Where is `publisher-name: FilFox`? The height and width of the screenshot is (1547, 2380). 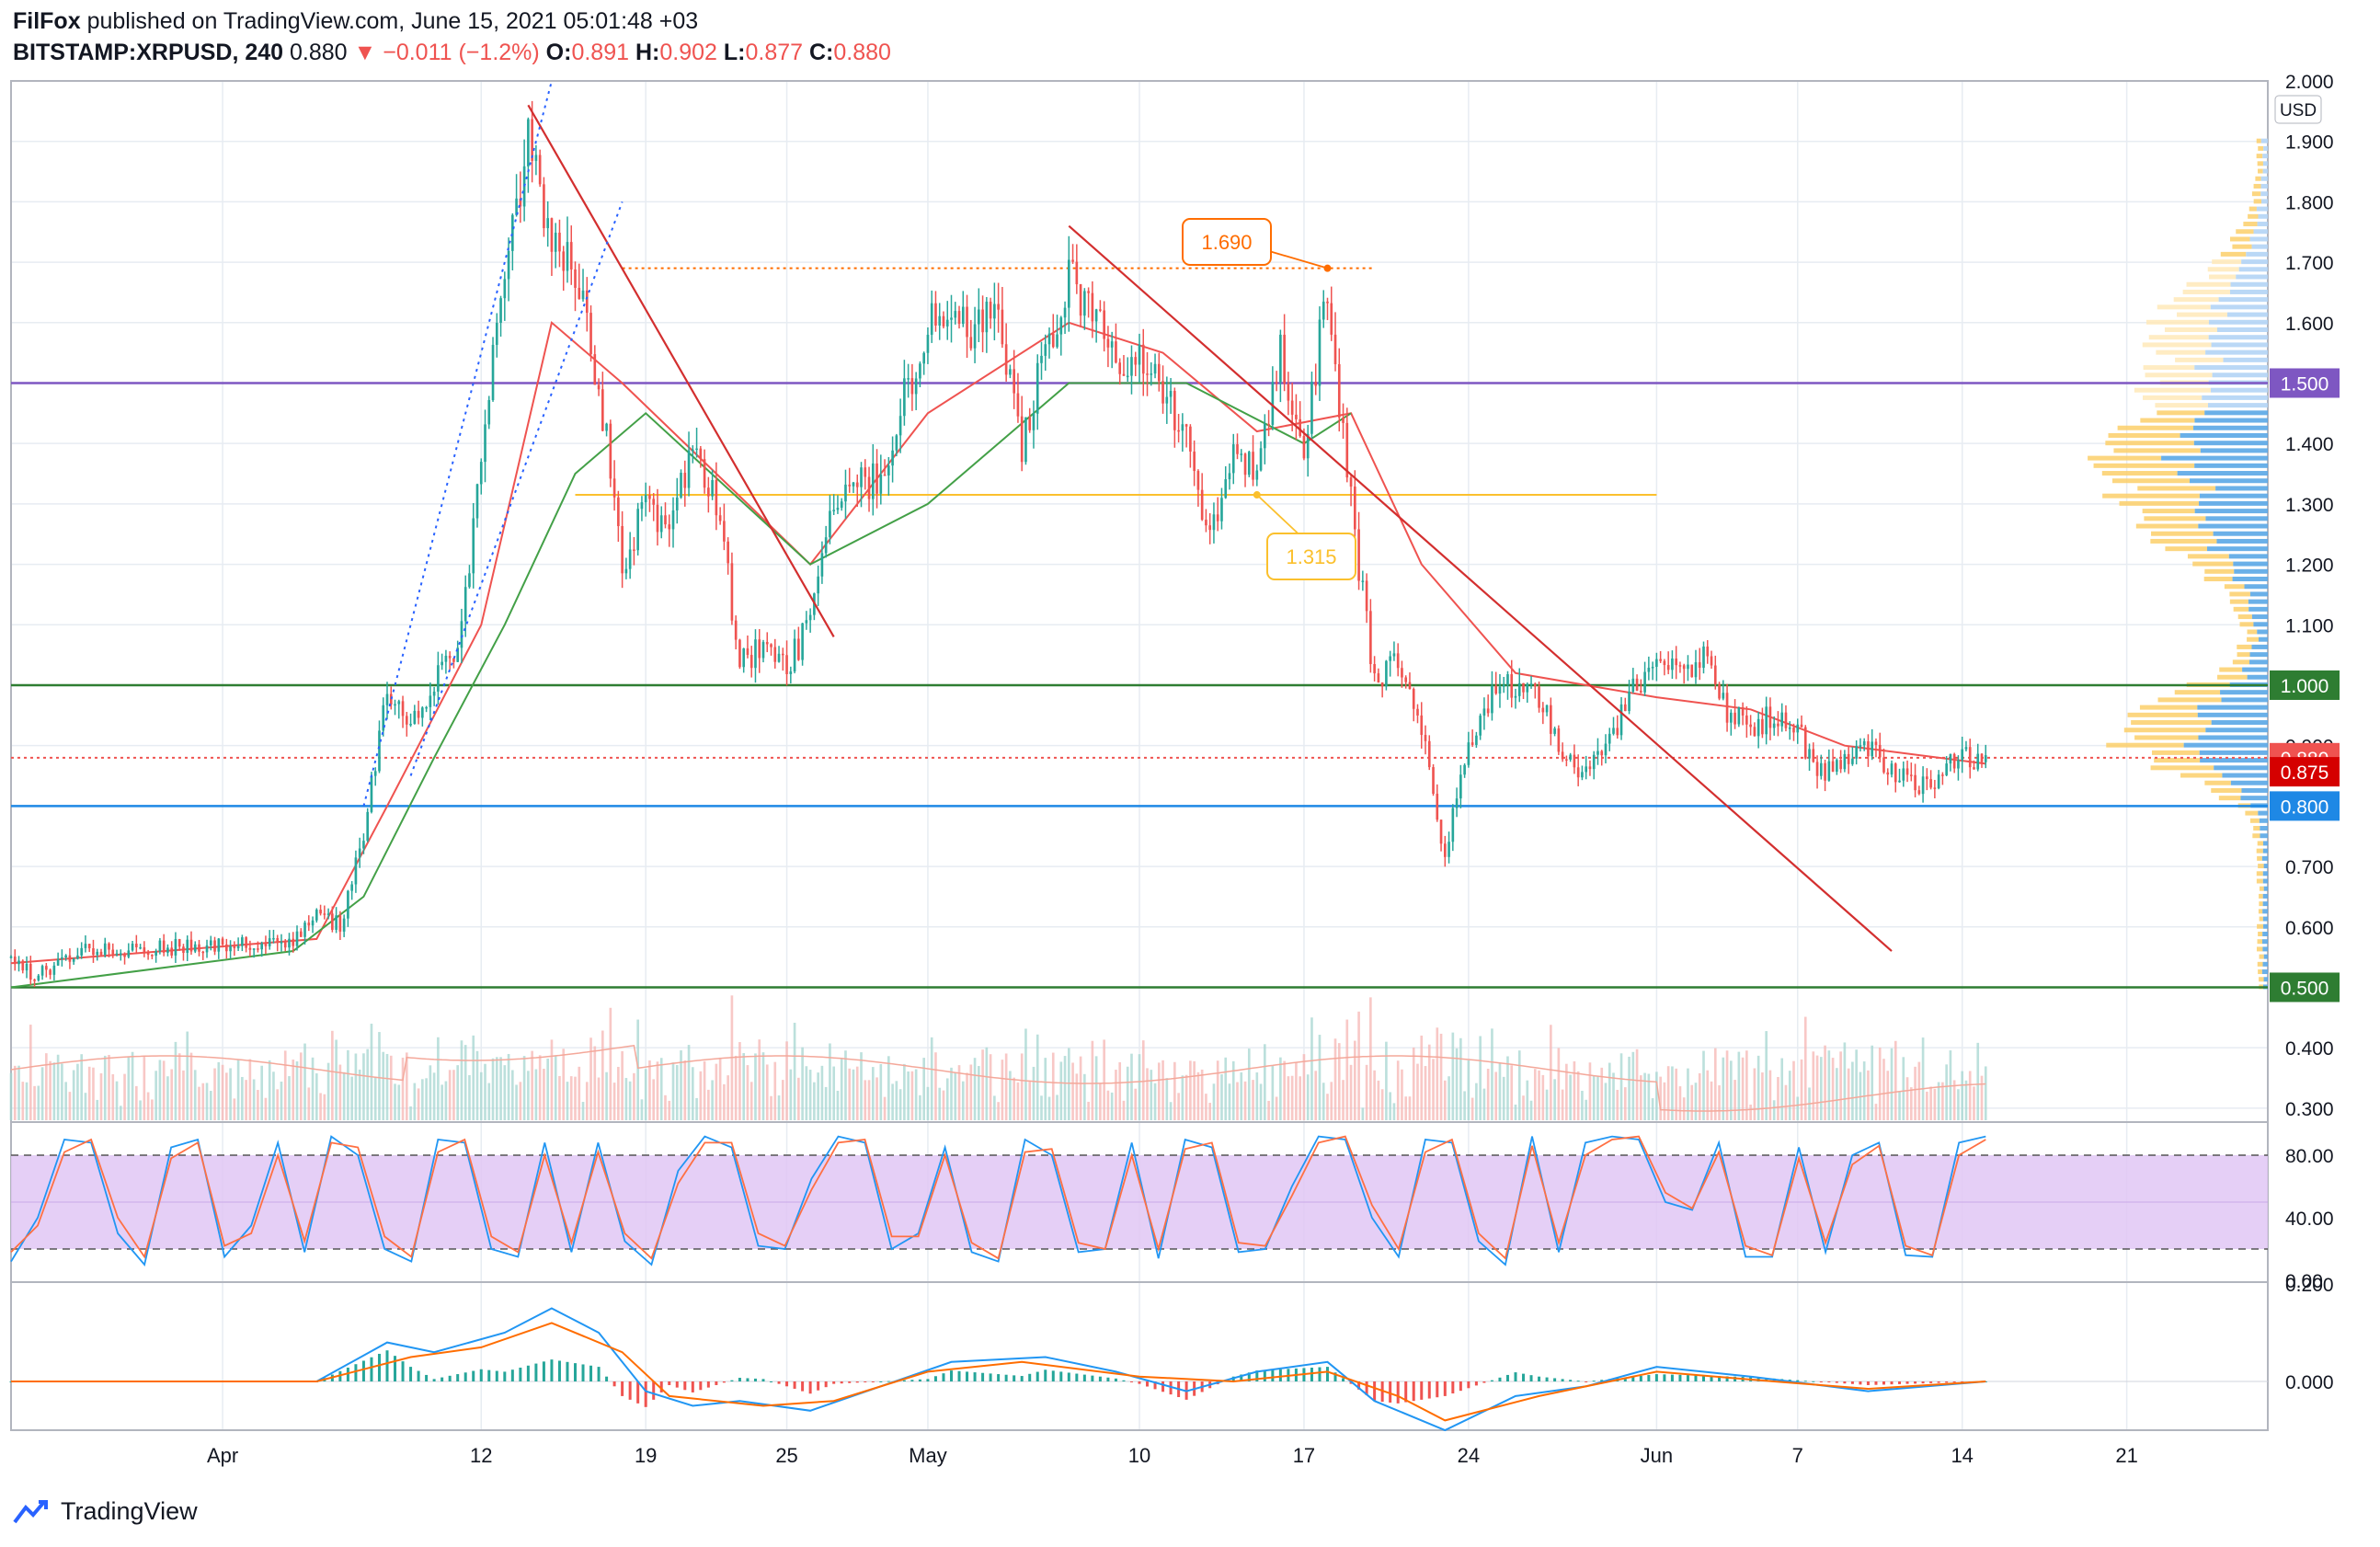 publisher-name: FilFox is located at coordinates (47, 21).